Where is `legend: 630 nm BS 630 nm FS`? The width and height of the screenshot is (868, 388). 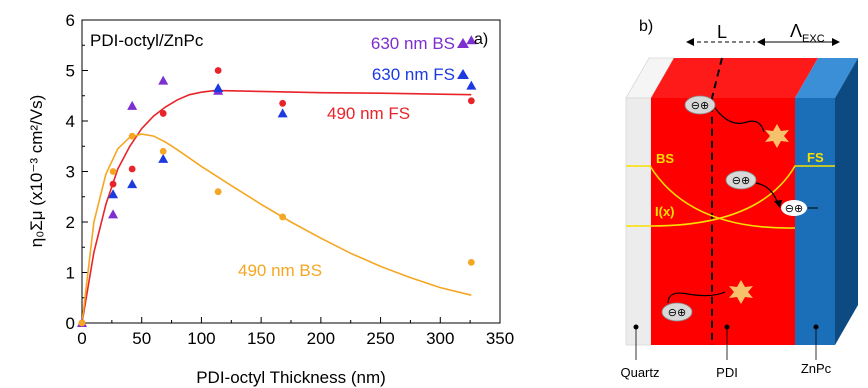 legend: 630 nm BS 630 nm FS is located at coordinates (420, 59).